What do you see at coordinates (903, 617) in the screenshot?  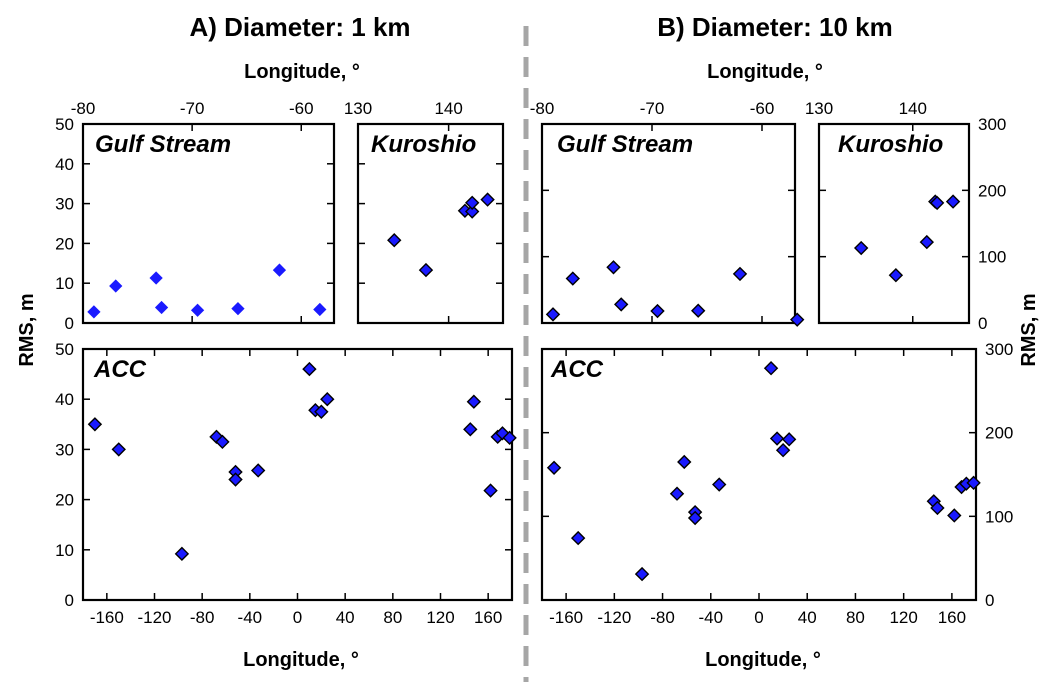 I see `x-tick-label: 120` at bounding box center [903, 617].